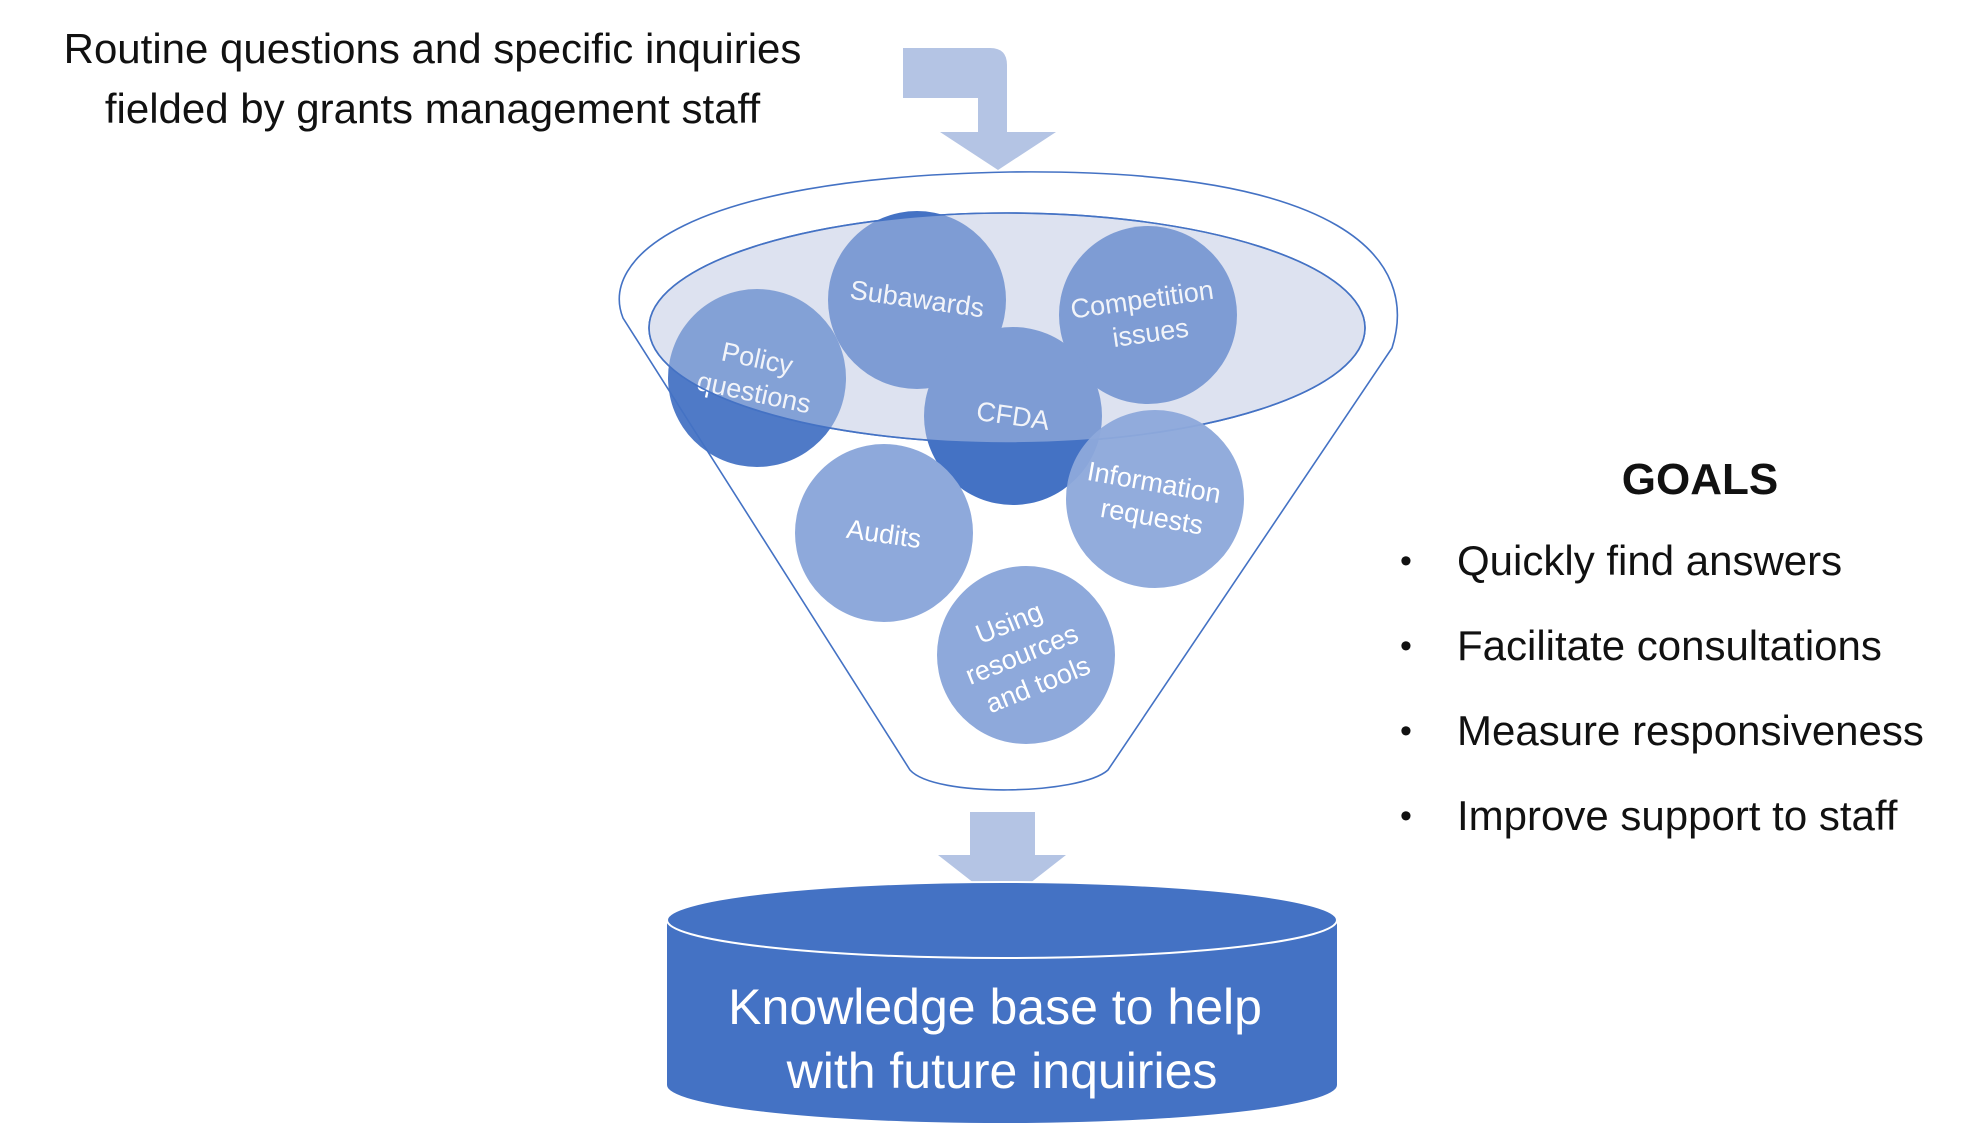 The height and width of the screenshot is (1135, 1985). What do you see at coordinates (1002, 1071) in the screenshot?
I see `knowledge-base-label-2: with future inquiries` at bounding box center [1002, 1071].